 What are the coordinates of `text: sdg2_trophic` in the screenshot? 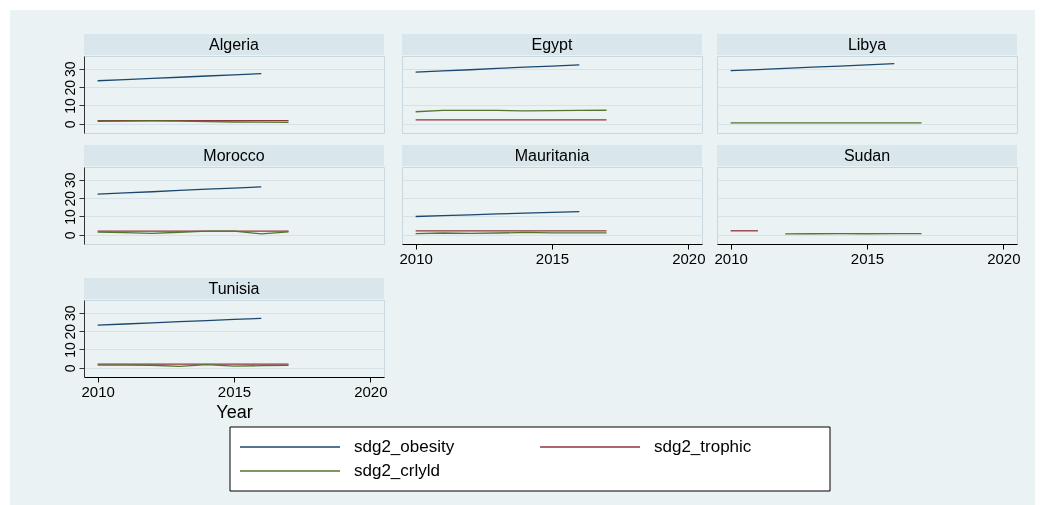 It's located at (703, 446).